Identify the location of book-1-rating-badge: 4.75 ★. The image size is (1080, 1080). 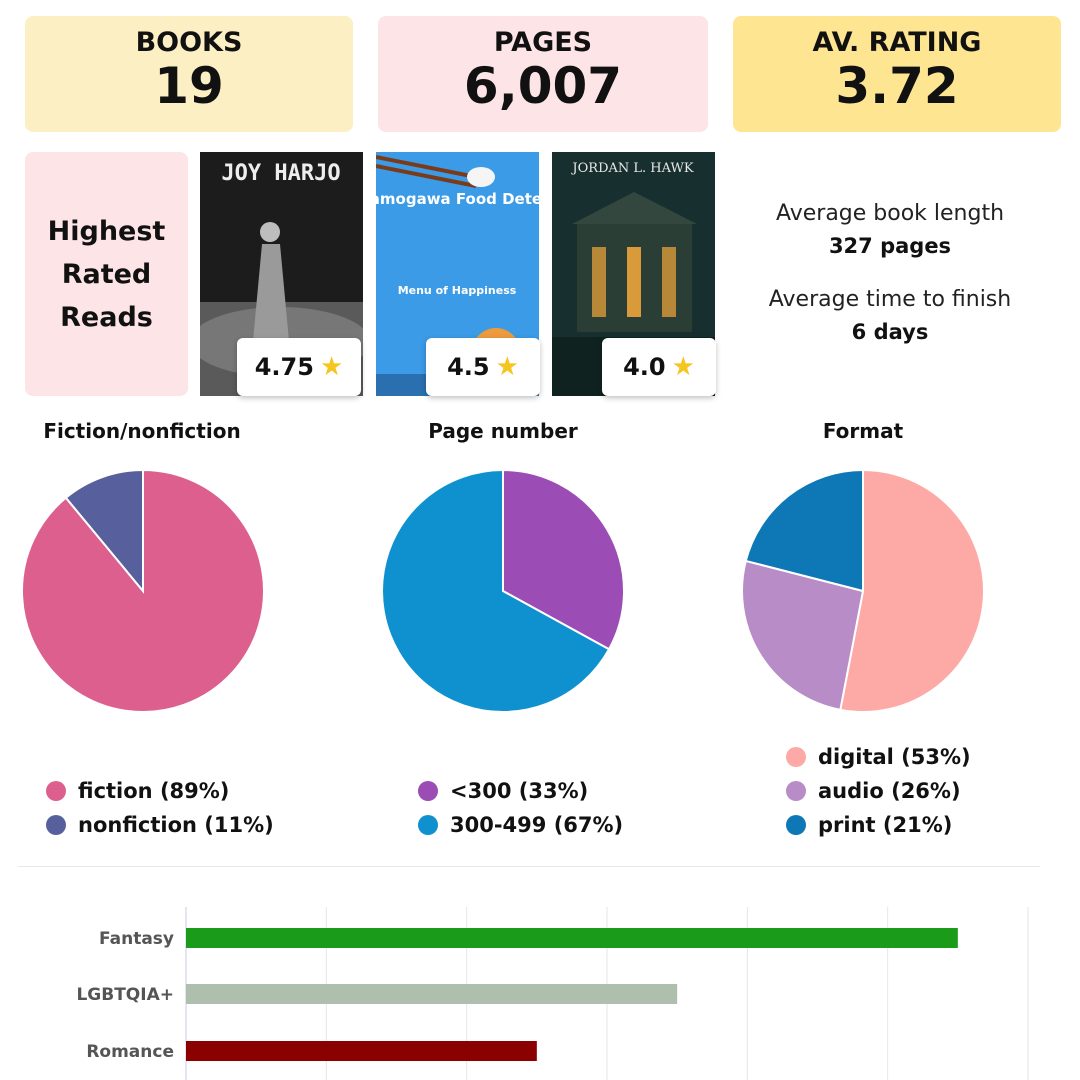
(299, 367).